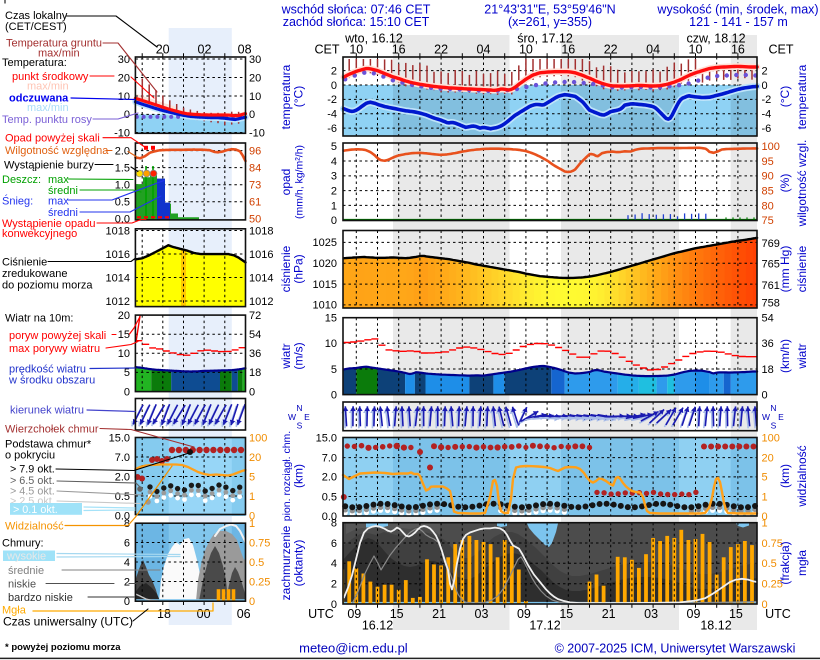  I want to click on svg-text: wiatr, so click(802, 356).